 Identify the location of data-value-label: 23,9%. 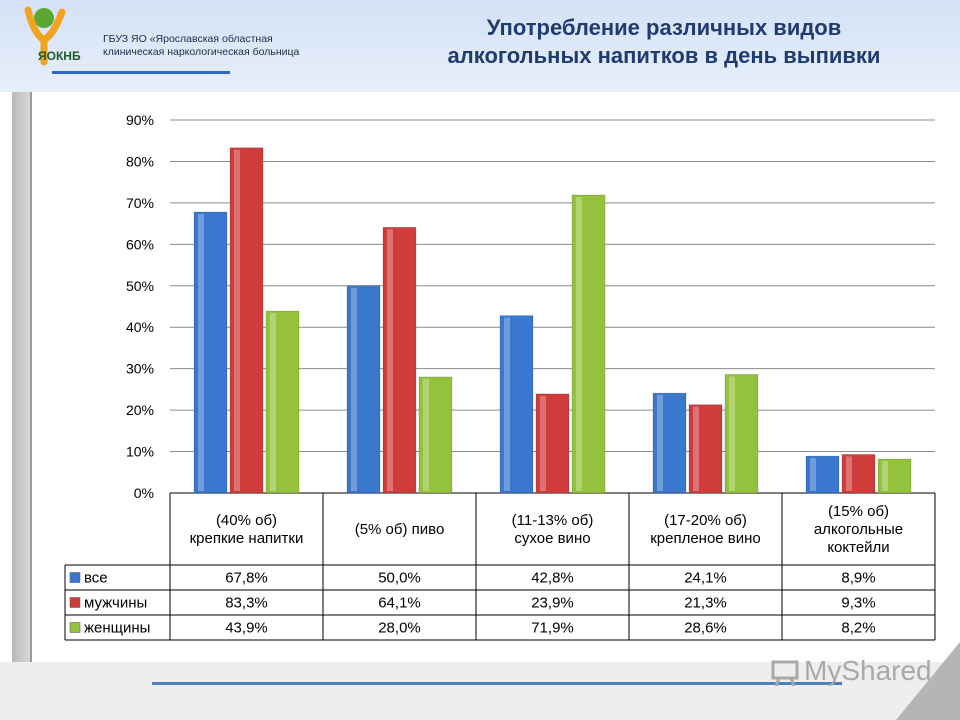
(552, 603).